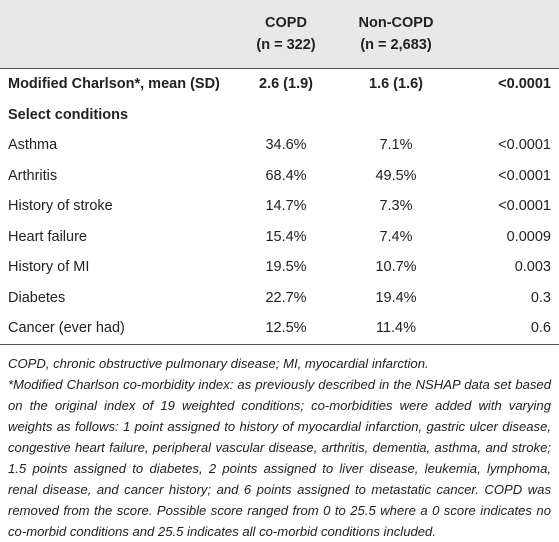 Image resolution: width=559 pixels, height=542 pixels. Describe the element at coordinates (49, 267) in the screenshot. I see `table-cell: History of MI` at that location.